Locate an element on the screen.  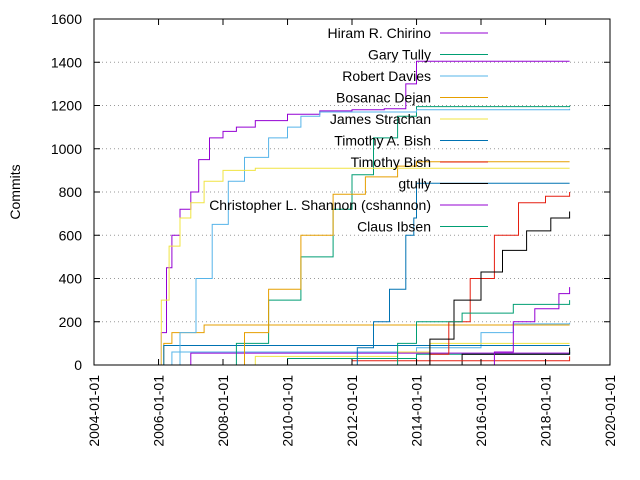
x-tick-label: 2010-01-01 is located at coordinates (288, 411).